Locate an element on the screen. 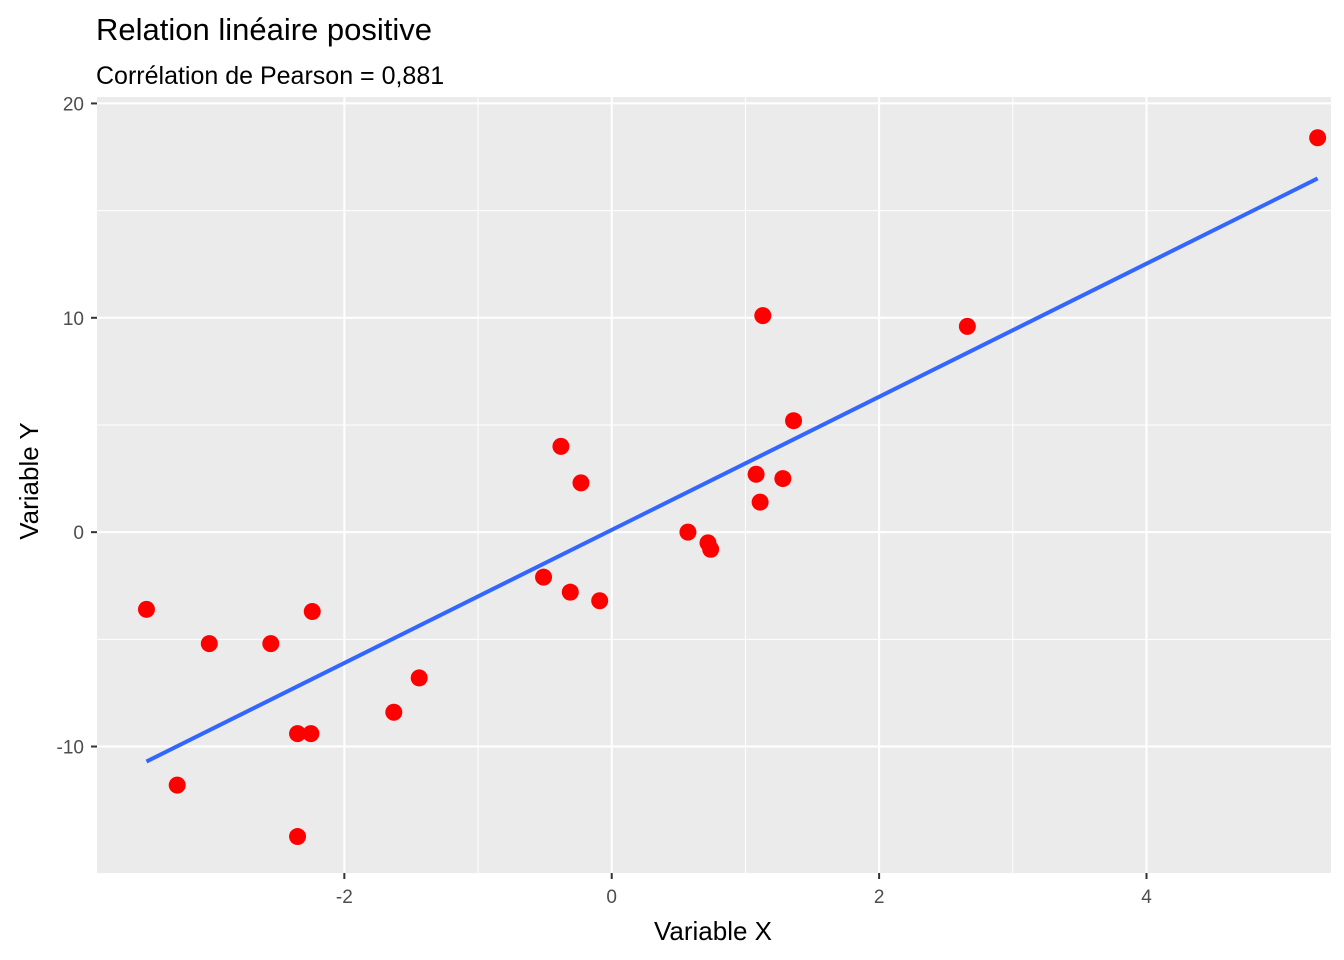 The image size is (1344, 960). x-tick-label: 2 is located at coordinates (879, 897).